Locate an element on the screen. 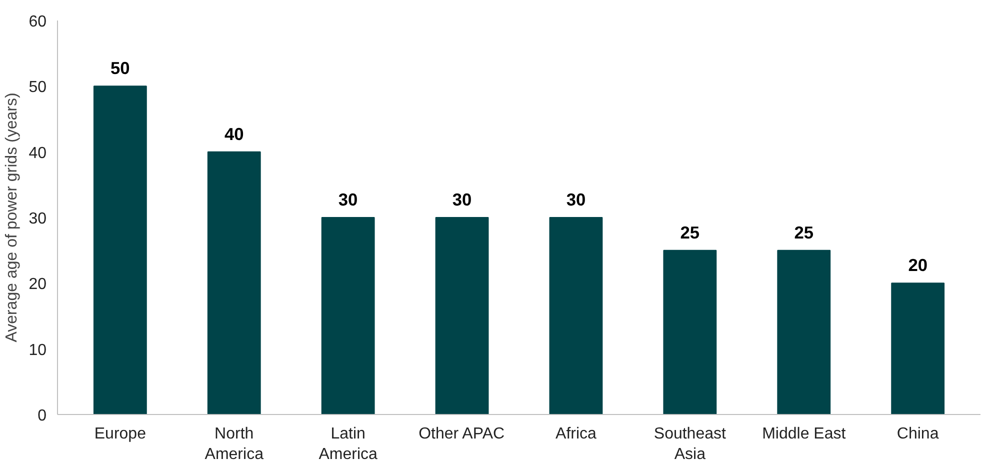 The image size is (991, 470). x-tick-label: North America is located at coordinates (234, 444).